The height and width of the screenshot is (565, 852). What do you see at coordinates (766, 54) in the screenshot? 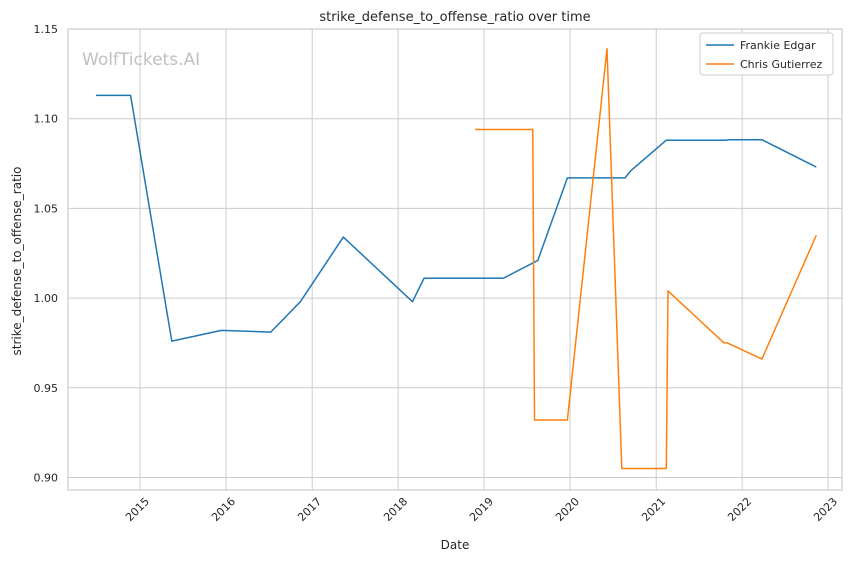
I see `legend: Frankie Edgar Chris Gutierrez` at bounding box center [766, 54].